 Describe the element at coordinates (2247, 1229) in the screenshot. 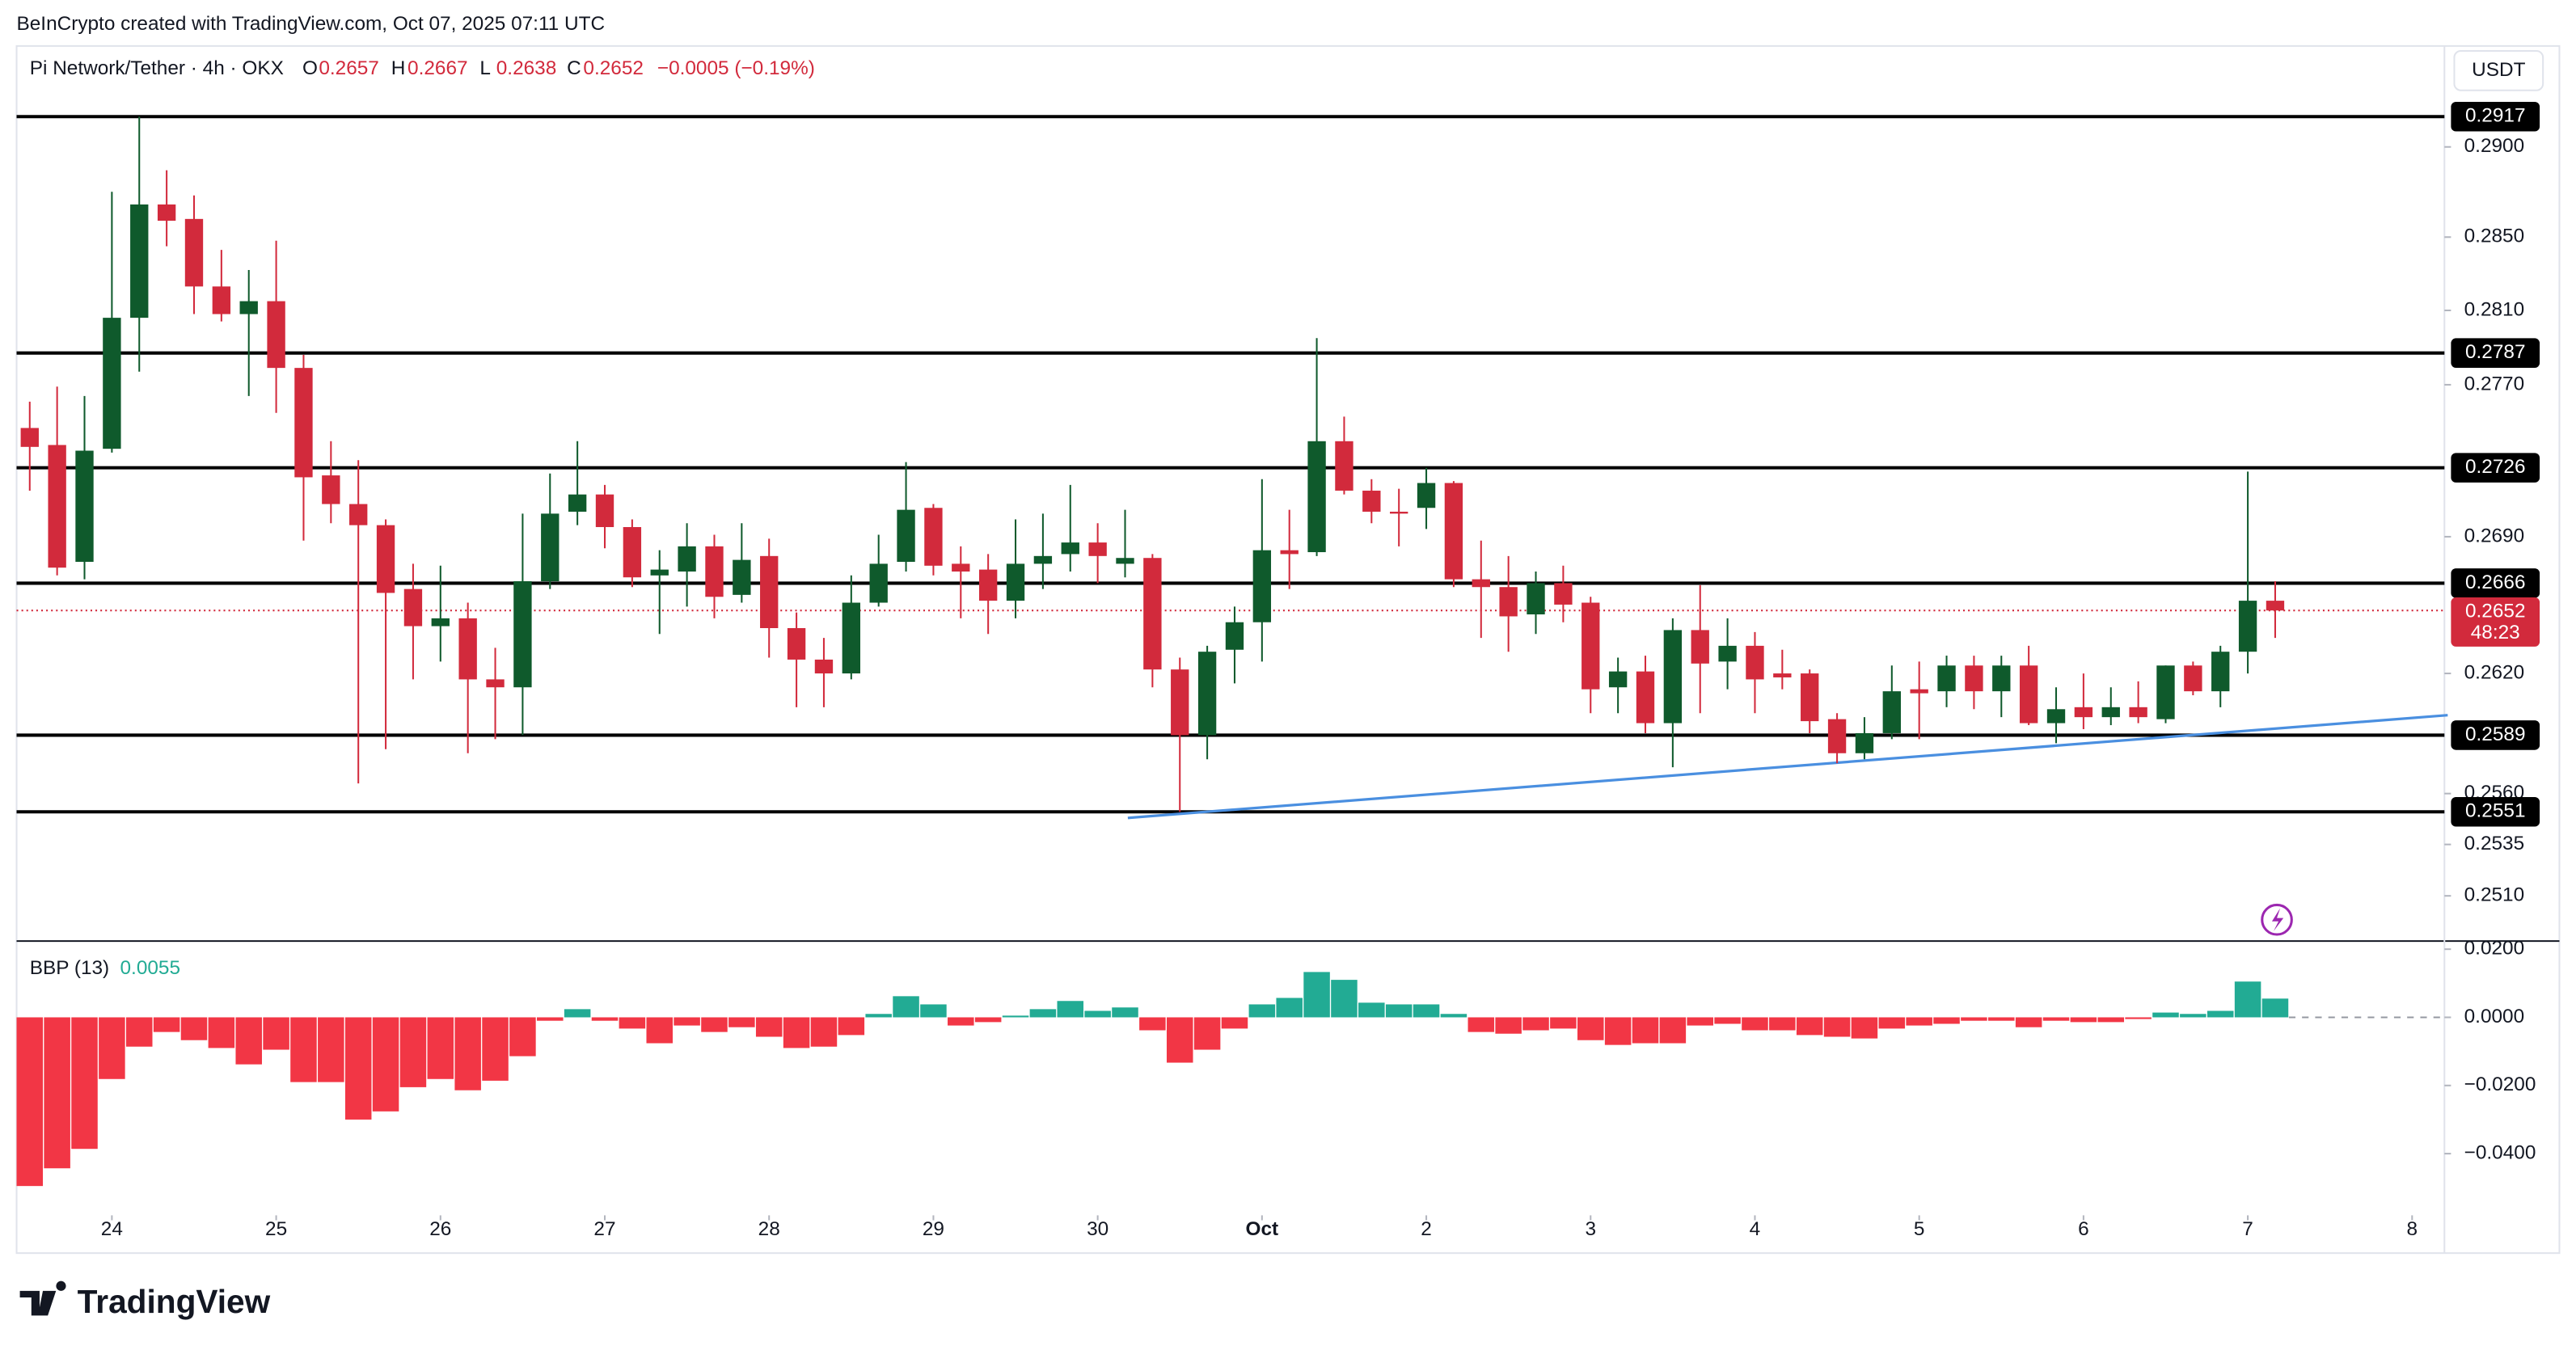

I see `x-tick-label: 7` at that location.